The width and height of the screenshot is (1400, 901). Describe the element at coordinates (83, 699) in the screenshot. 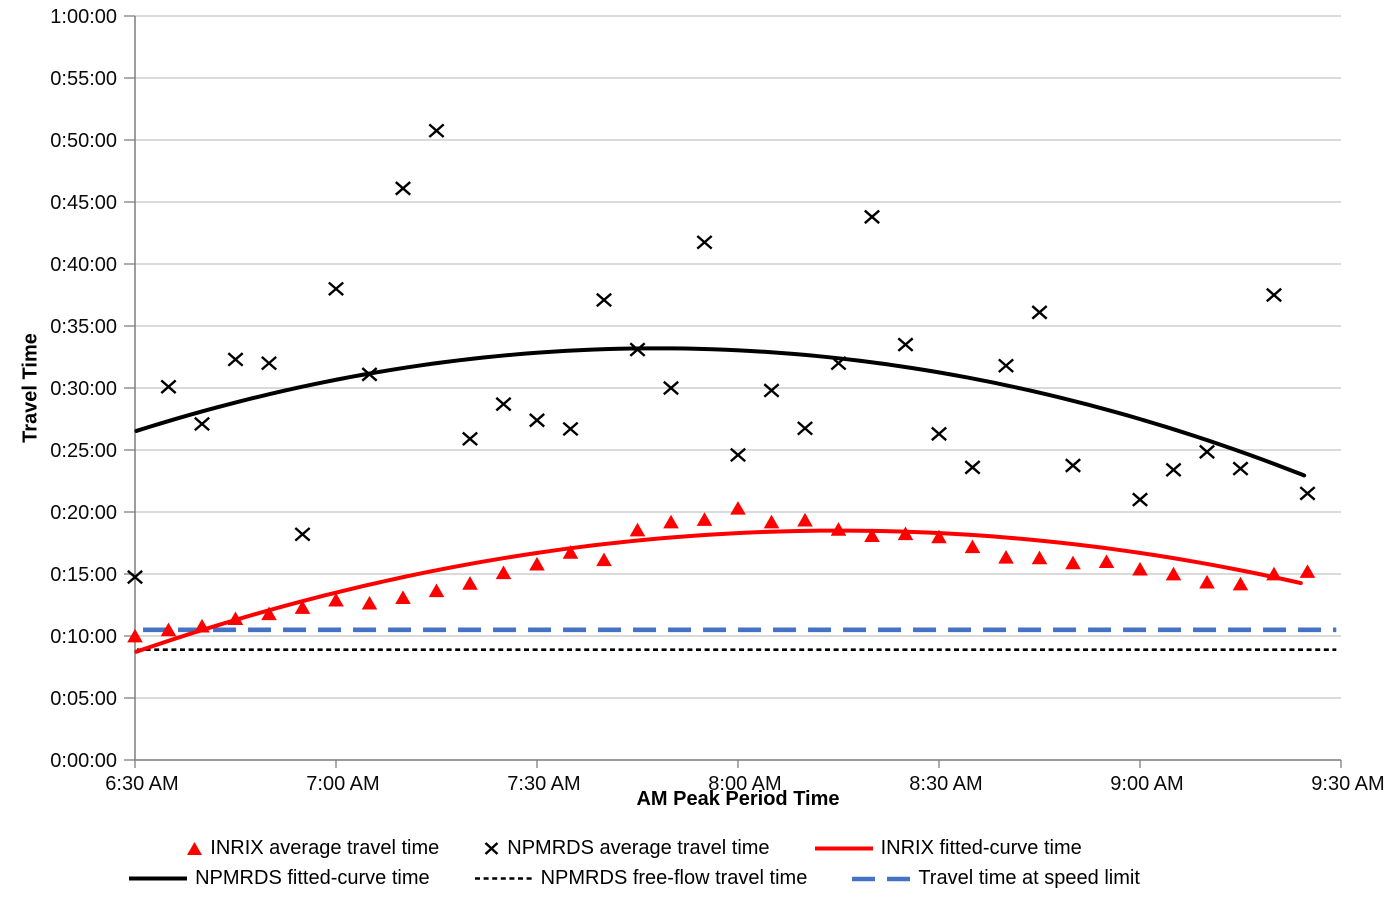

I see `y-tick-label: 0:05:00` at that location.